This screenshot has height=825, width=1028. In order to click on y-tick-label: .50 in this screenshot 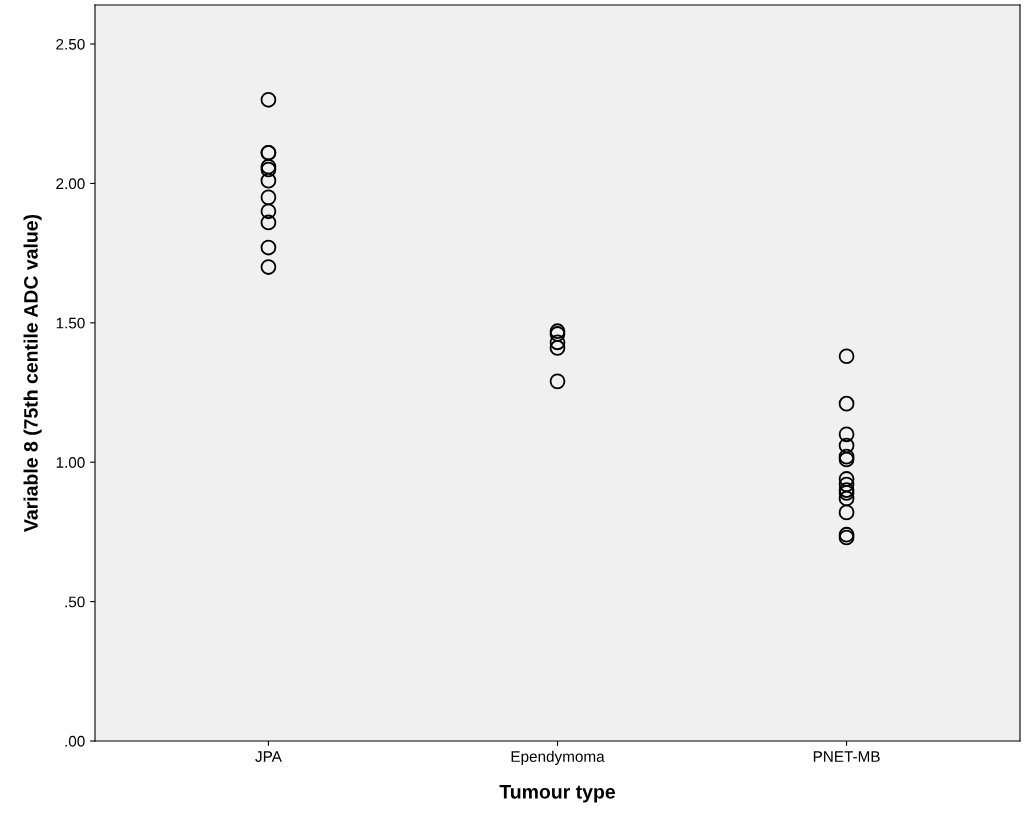, I will do `click(75, 602)`.